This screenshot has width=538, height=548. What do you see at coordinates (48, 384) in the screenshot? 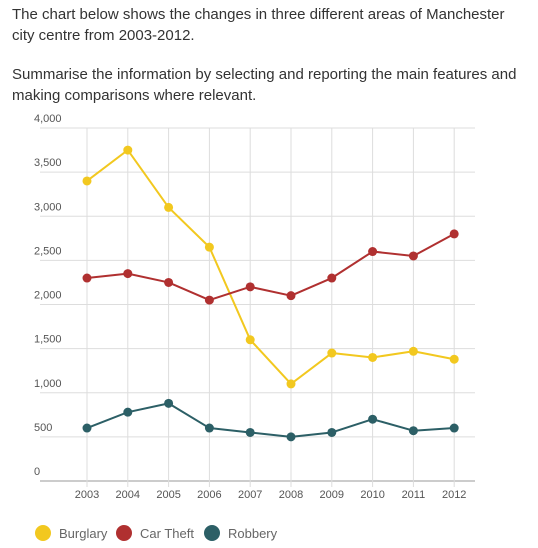
I see `y-tick-label: 1,000` at bounding box center [48, 384].